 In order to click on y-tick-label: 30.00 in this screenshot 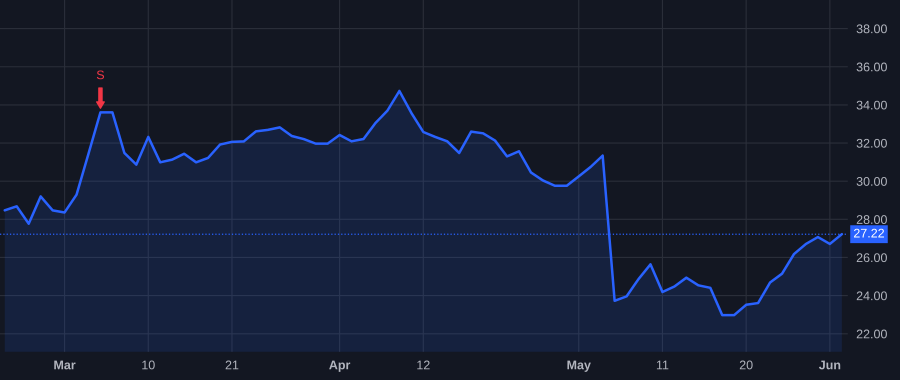, I will do `click(871, 181)`.